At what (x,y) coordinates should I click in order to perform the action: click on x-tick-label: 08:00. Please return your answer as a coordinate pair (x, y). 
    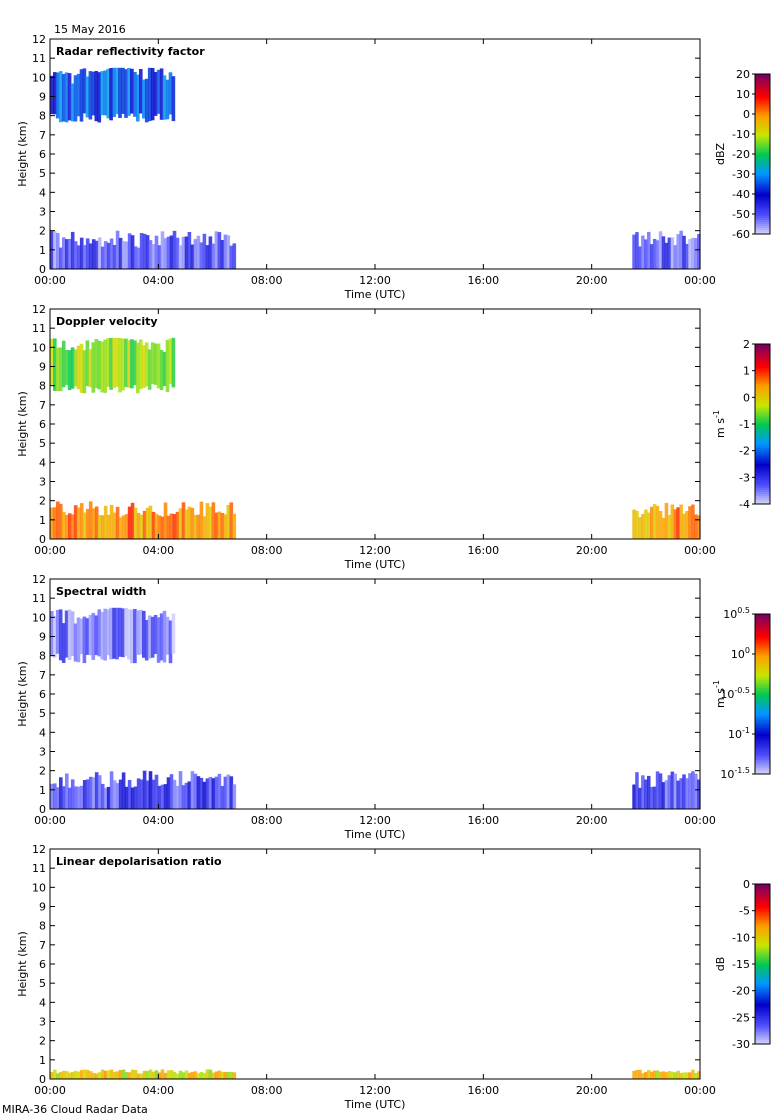
    Looking at the image, I should click on (267, 280).